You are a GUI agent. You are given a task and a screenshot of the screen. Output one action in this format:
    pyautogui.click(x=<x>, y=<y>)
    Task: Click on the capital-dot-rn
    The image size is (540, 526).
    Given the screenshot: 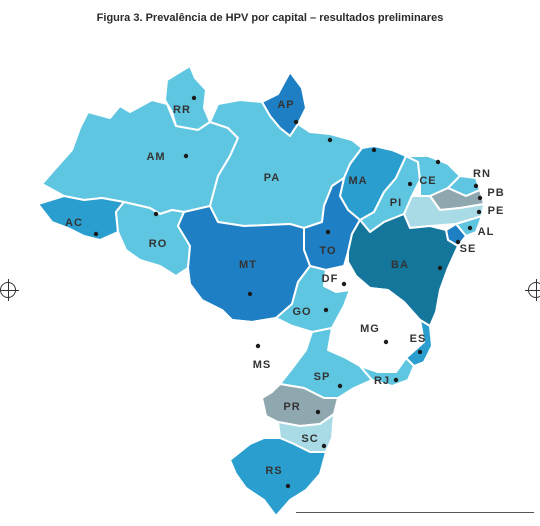 What is the action you would take?
    pyautogui.click(x=476, y=186)
    